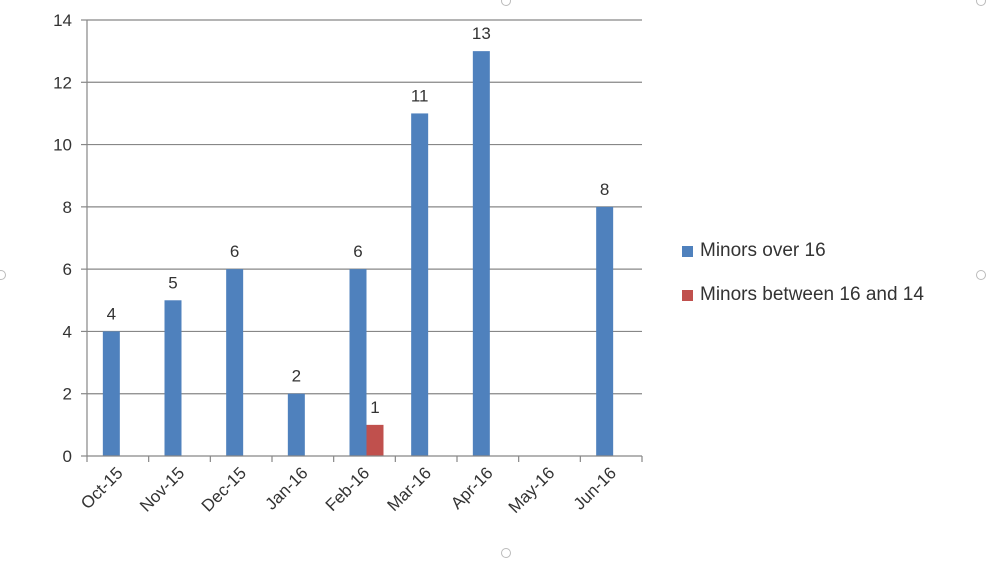  I want to click on legend-item: Minors between 16 and 14, so click(803, 295).